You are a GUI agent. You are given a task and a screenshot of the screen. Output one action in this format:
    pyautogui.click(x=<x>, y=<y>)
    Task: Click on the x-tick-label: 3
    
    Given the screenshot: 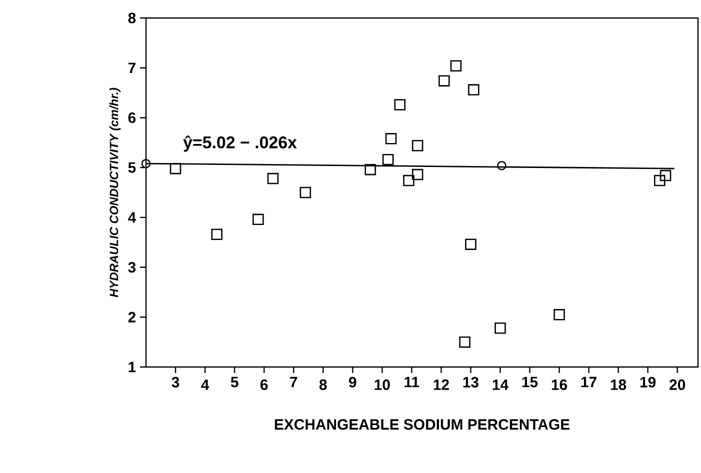 What is the action you would take?
    pyautogui.click(x=176, y=382)
    